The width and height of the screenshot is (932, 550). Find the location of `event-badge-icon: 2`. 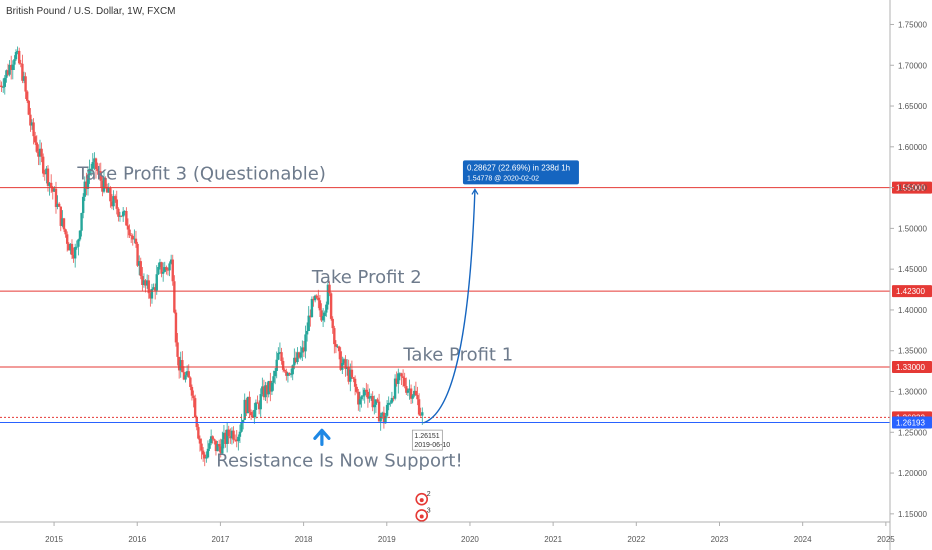

event-badge-icon: 2 is located at coordinates (423, 498).